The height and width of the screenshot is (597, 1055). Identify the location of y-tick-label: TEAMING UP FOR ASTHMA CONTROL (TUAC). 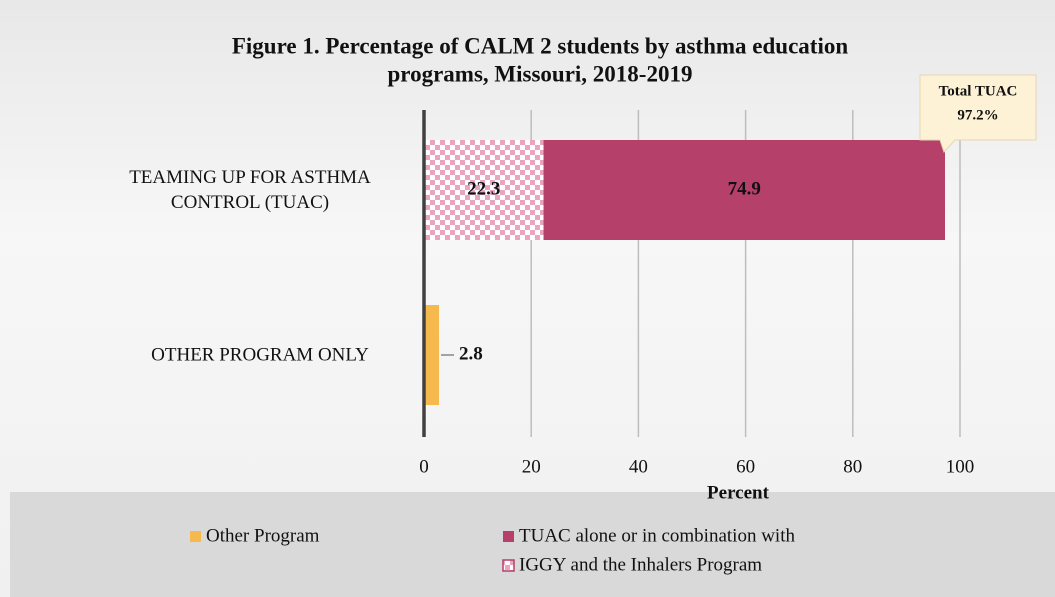
(250, 190).